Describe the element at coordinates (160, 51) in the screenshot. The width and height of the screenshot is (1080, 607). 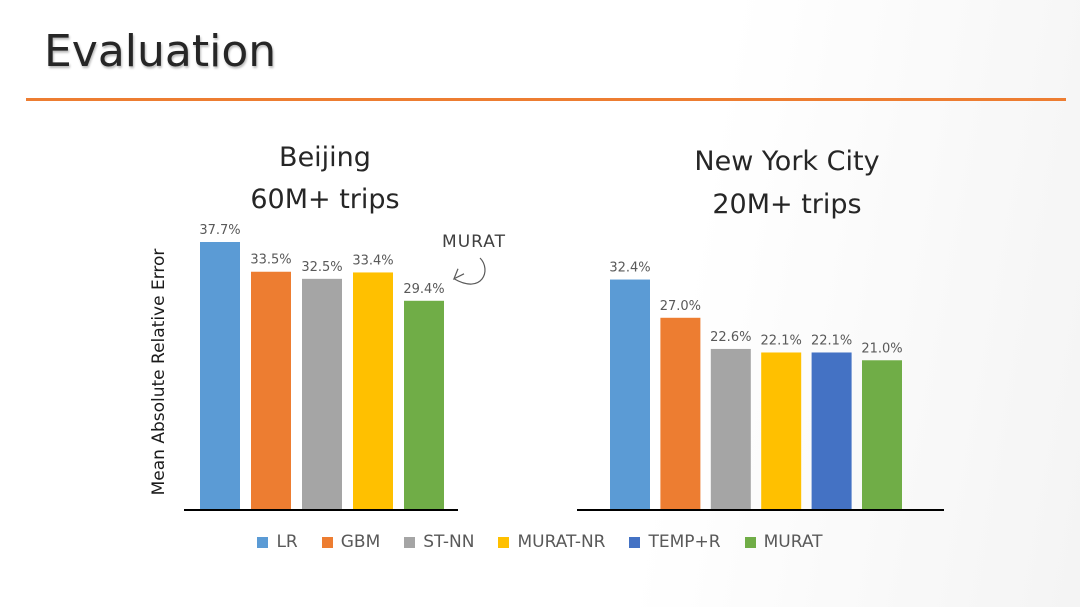
I see `slide-title: Evaluation` at that location.